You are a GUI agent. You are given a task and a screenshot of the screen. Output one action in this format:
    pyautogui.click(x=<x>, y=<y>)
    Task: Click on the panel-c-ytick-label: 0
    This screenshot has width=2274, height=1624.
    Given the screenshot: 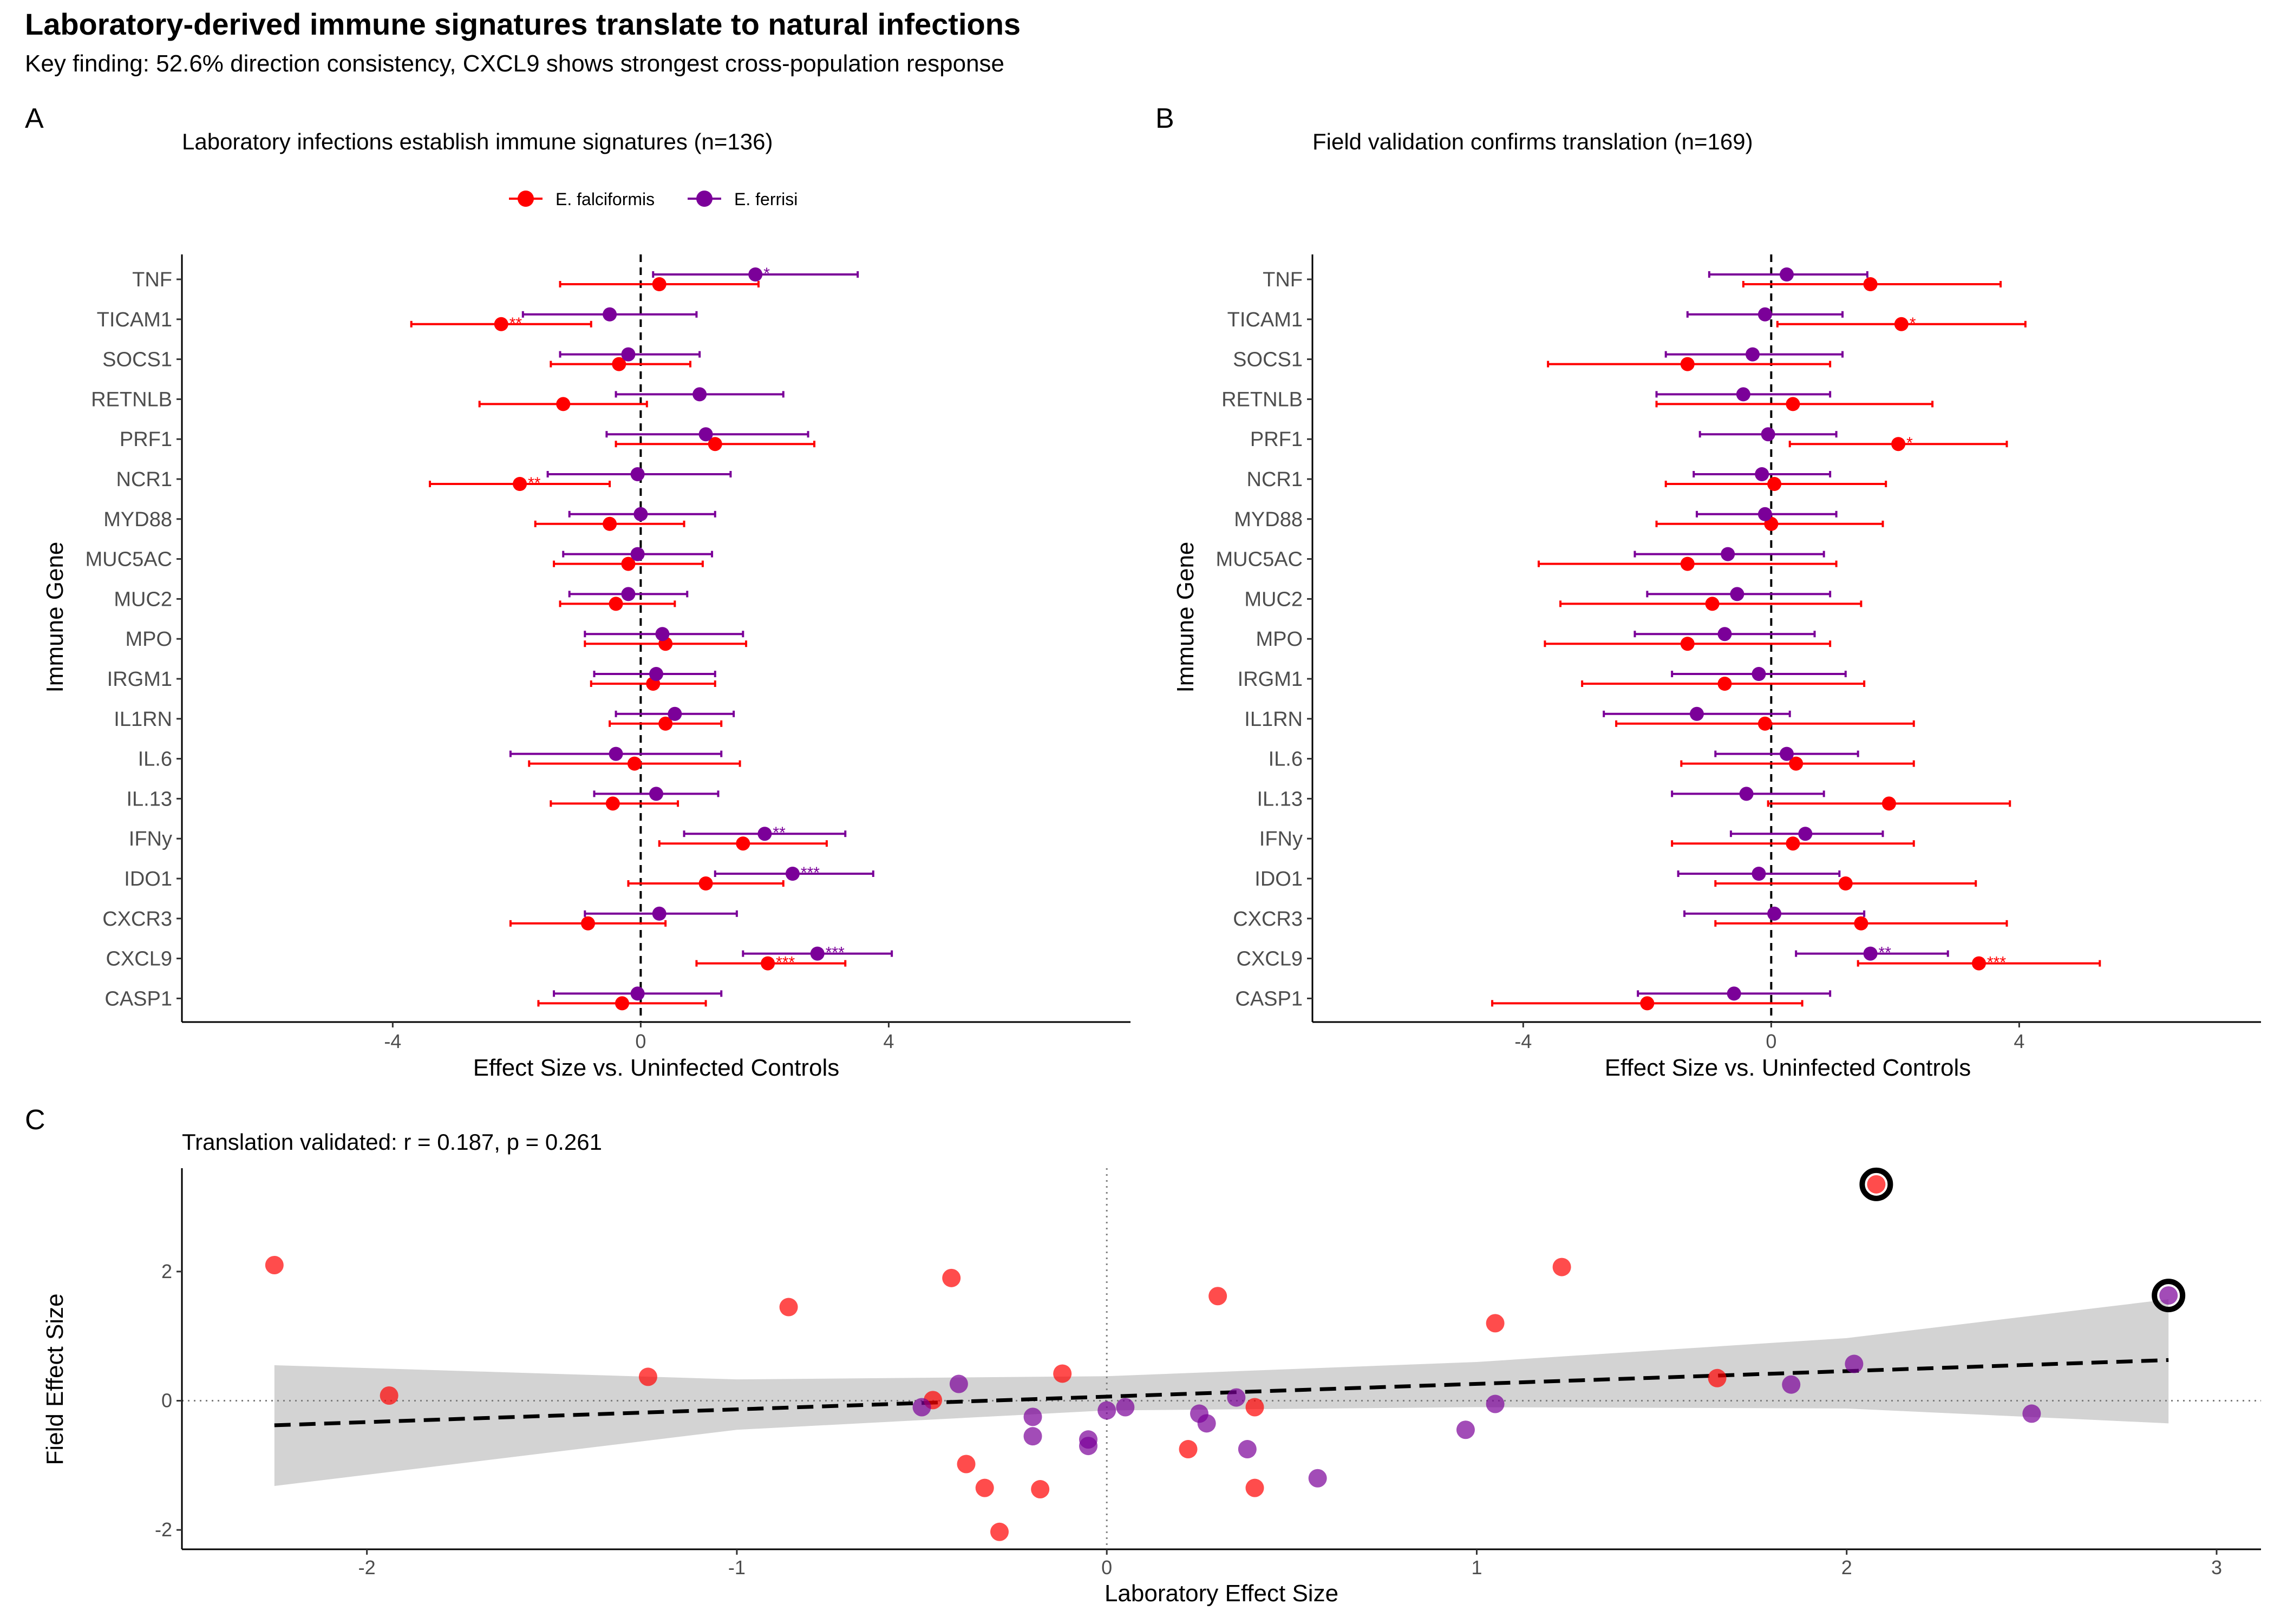 What is the action you would take?
    pyautogui.click(x=166, y=1401)
    